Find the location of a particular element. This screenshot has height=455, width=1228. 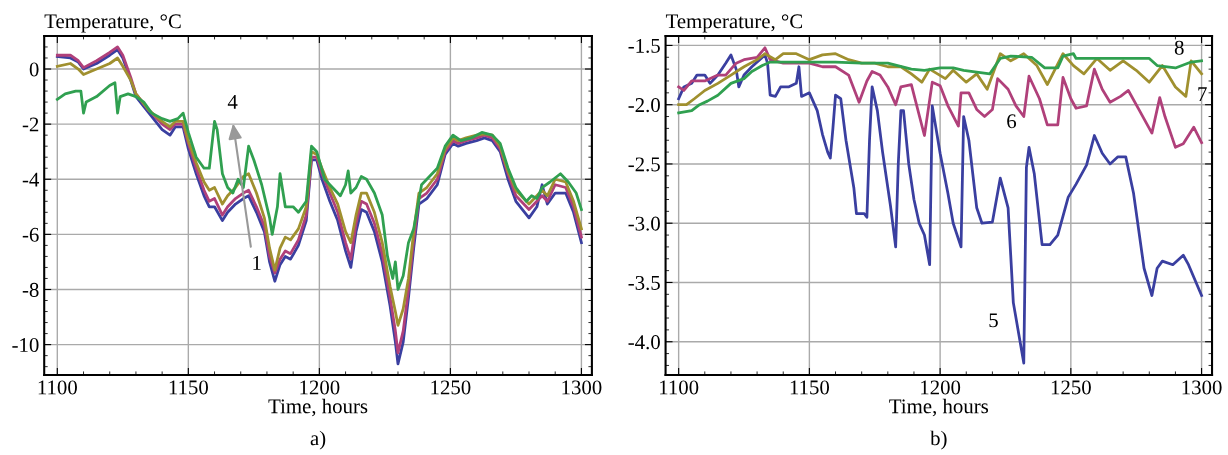

y-tick-label: -8 is located at coordinates (30, 289).